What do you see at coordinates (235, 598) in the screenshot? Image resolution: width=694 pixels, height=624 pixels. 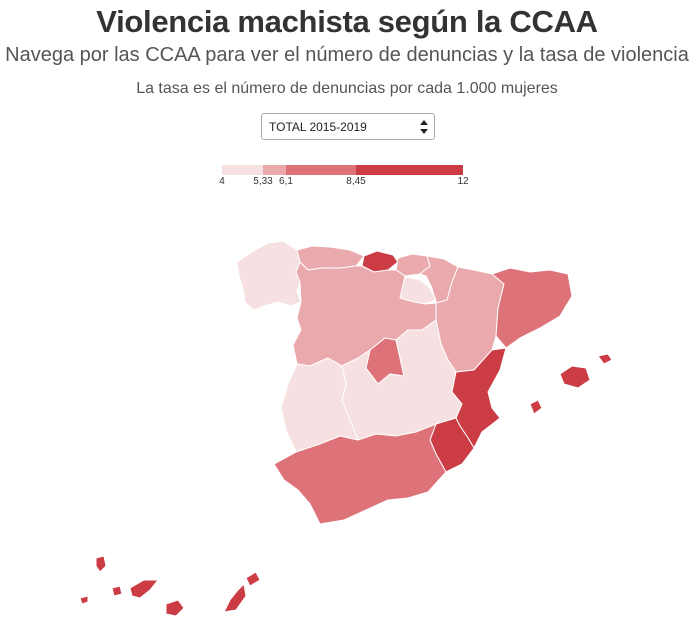 I see `region-canarias-fuerteventura` at bounding box center [235, 598].